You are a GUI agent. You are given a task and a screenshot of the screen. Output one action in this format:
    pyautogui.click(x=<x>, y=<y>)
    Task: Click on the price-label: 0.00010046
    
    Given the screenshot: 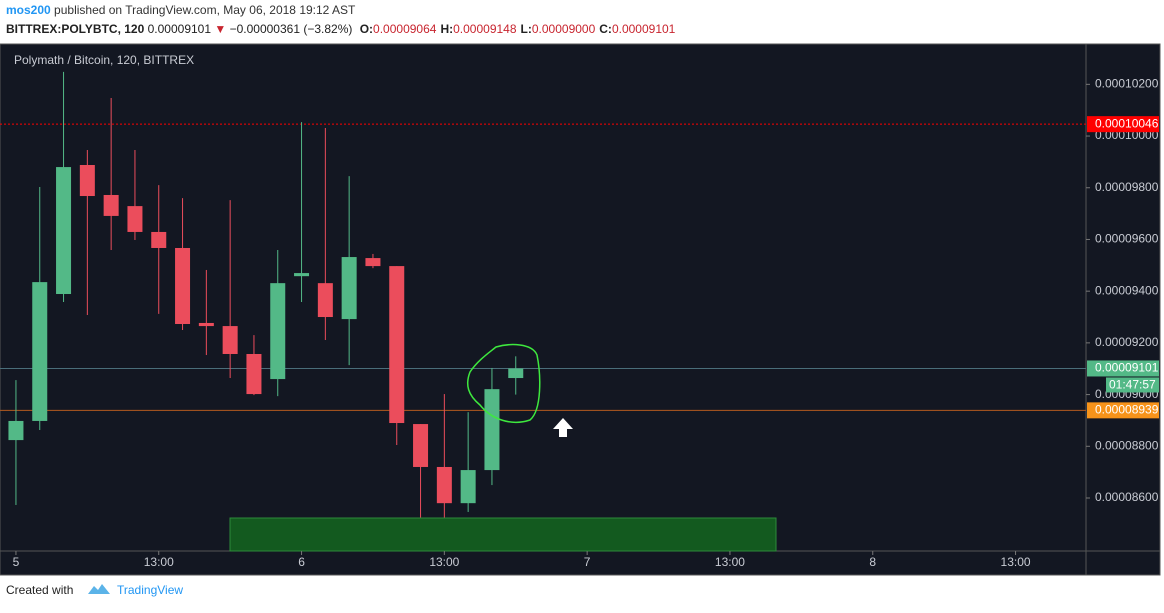 What is the action you would take?
    pyautogui.click(x=1127, y=123)
    